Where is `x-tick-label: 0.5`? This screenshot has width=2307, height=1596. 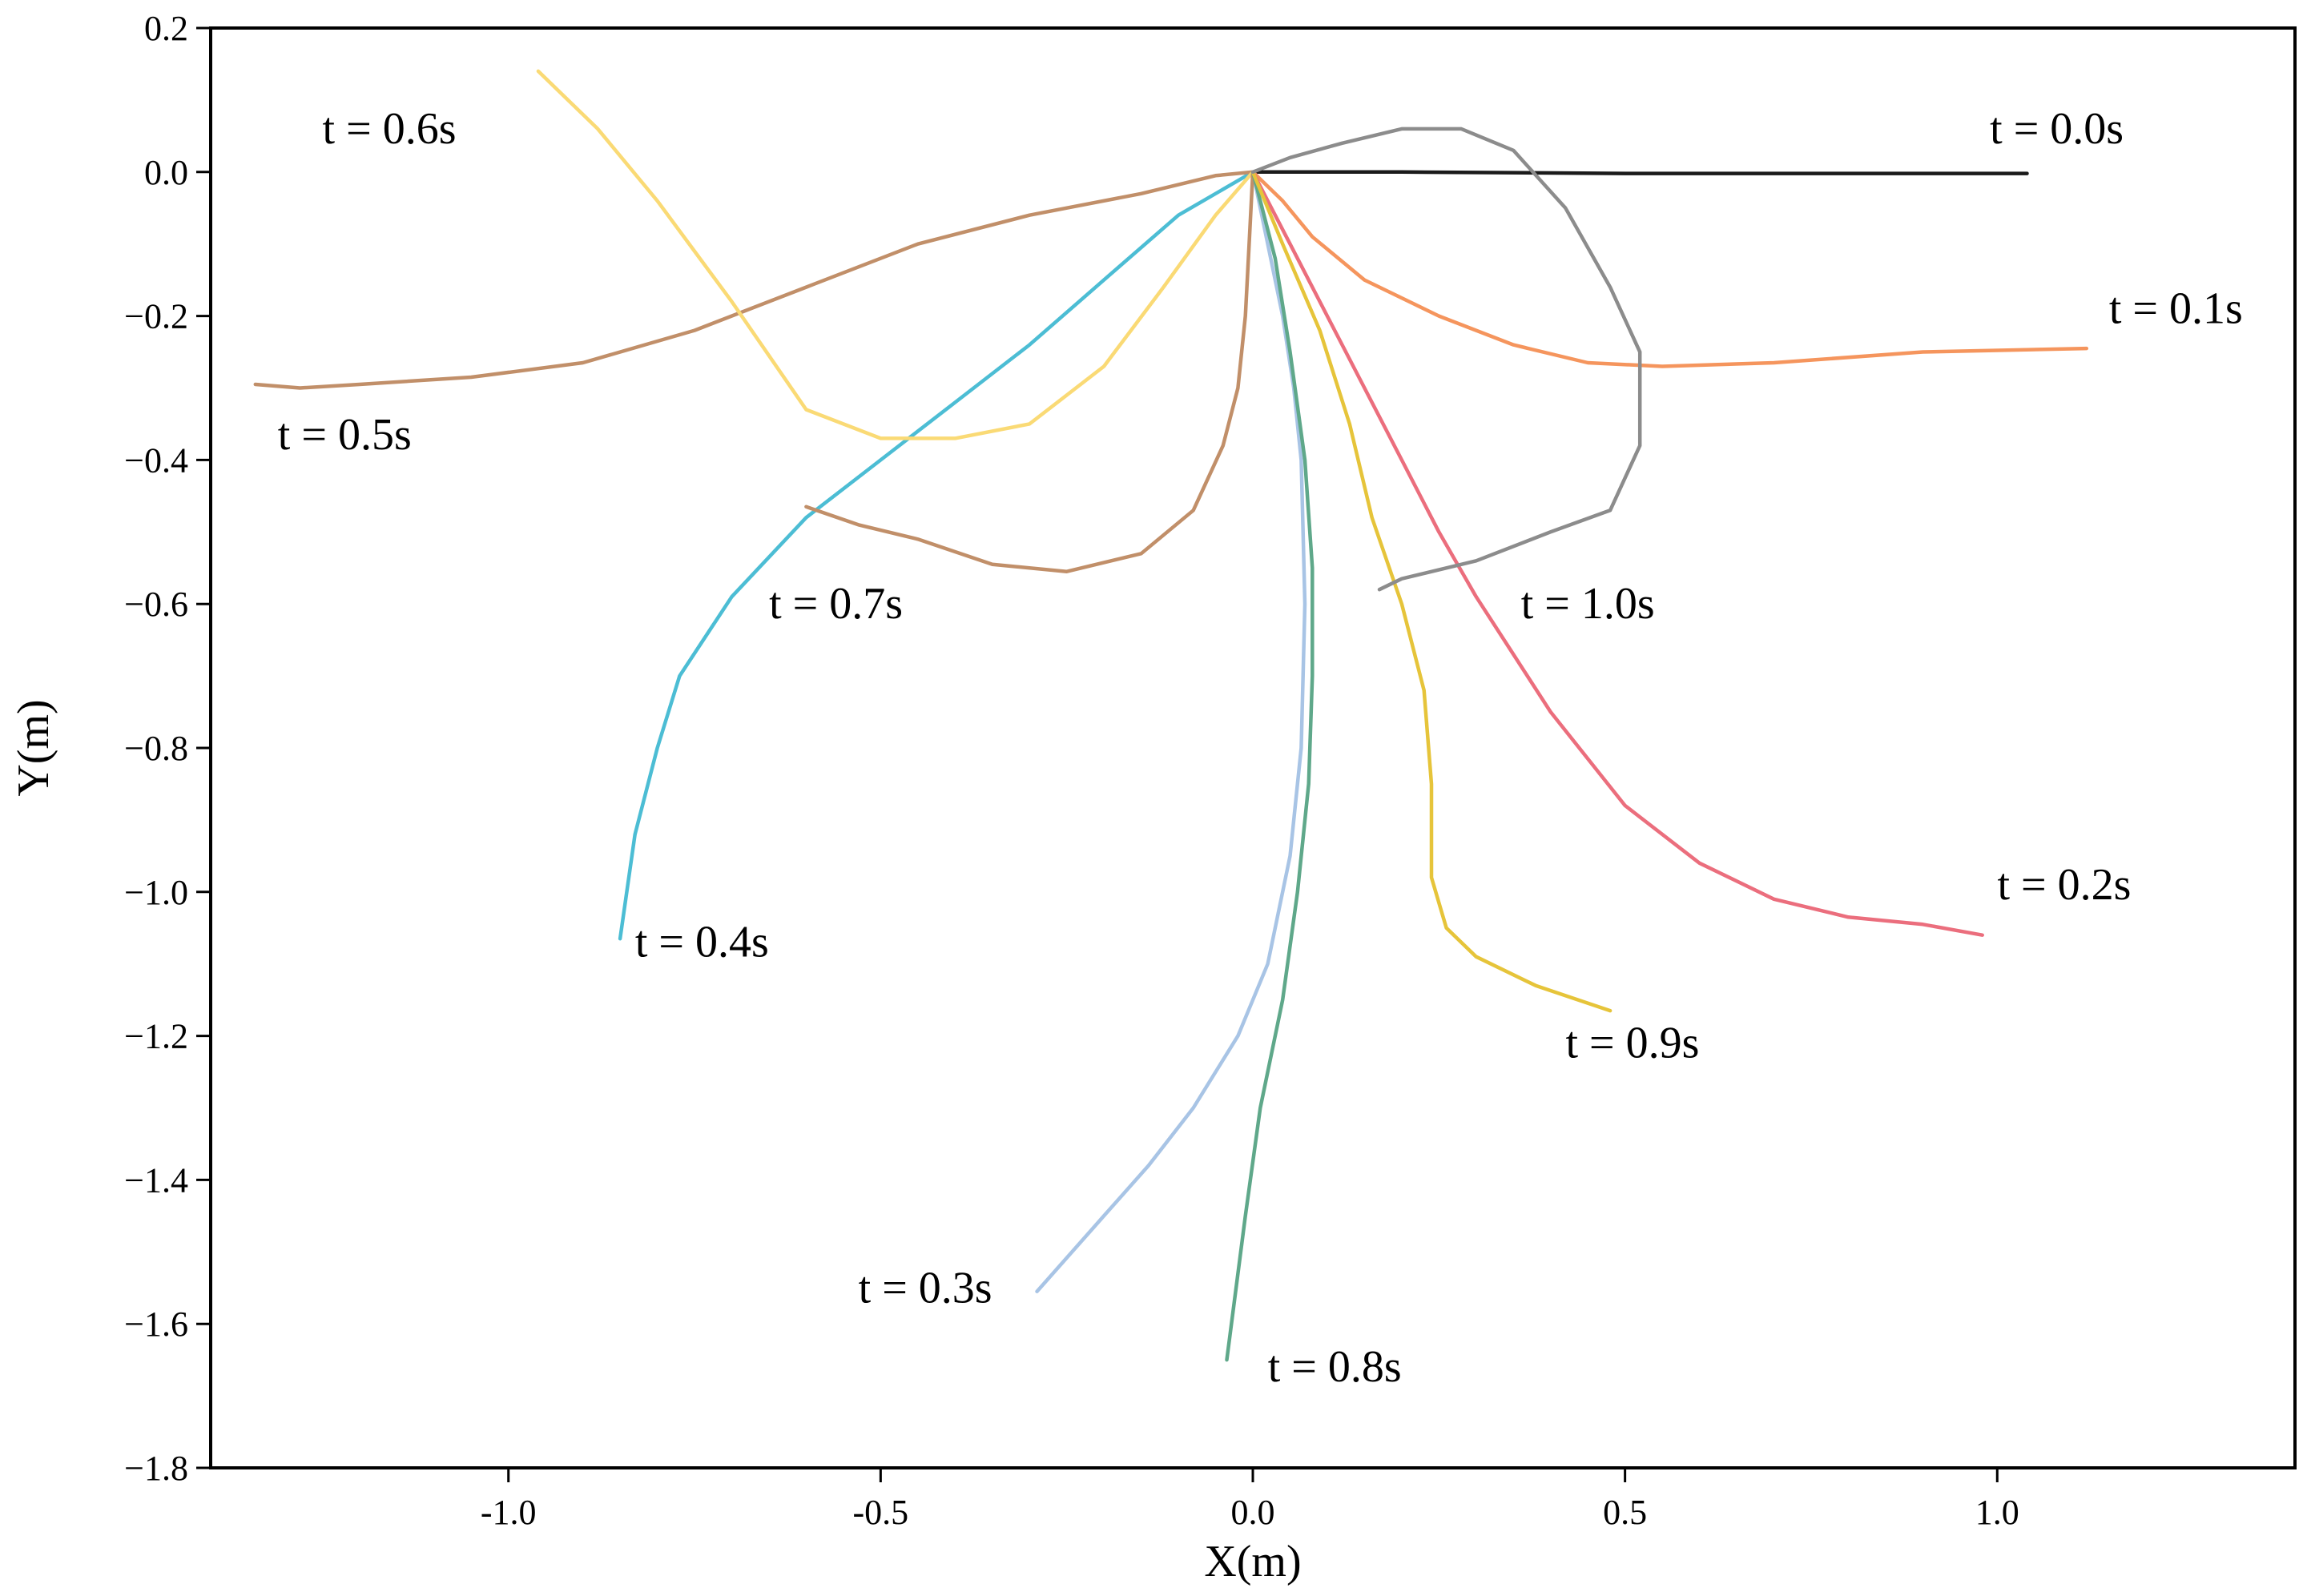 x-tick-label: 0.5 is located at coordinates (1625, 1512).